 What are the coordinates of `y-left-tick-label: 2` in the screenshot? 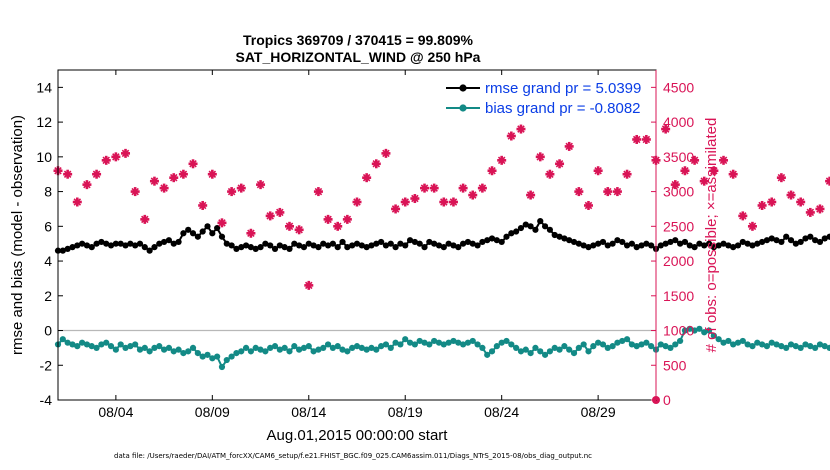 It's located at (48, 296).